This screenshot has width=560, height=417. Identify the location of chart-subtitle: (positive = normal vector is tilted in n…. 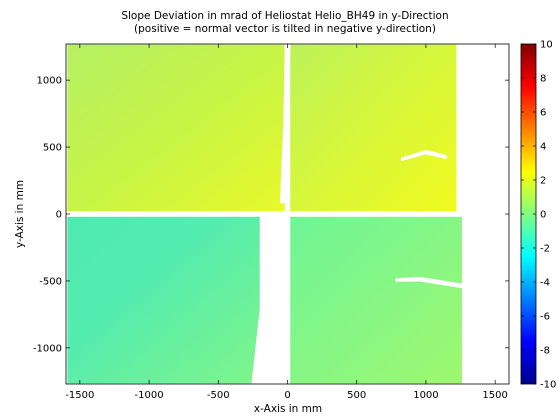
(285, 29).